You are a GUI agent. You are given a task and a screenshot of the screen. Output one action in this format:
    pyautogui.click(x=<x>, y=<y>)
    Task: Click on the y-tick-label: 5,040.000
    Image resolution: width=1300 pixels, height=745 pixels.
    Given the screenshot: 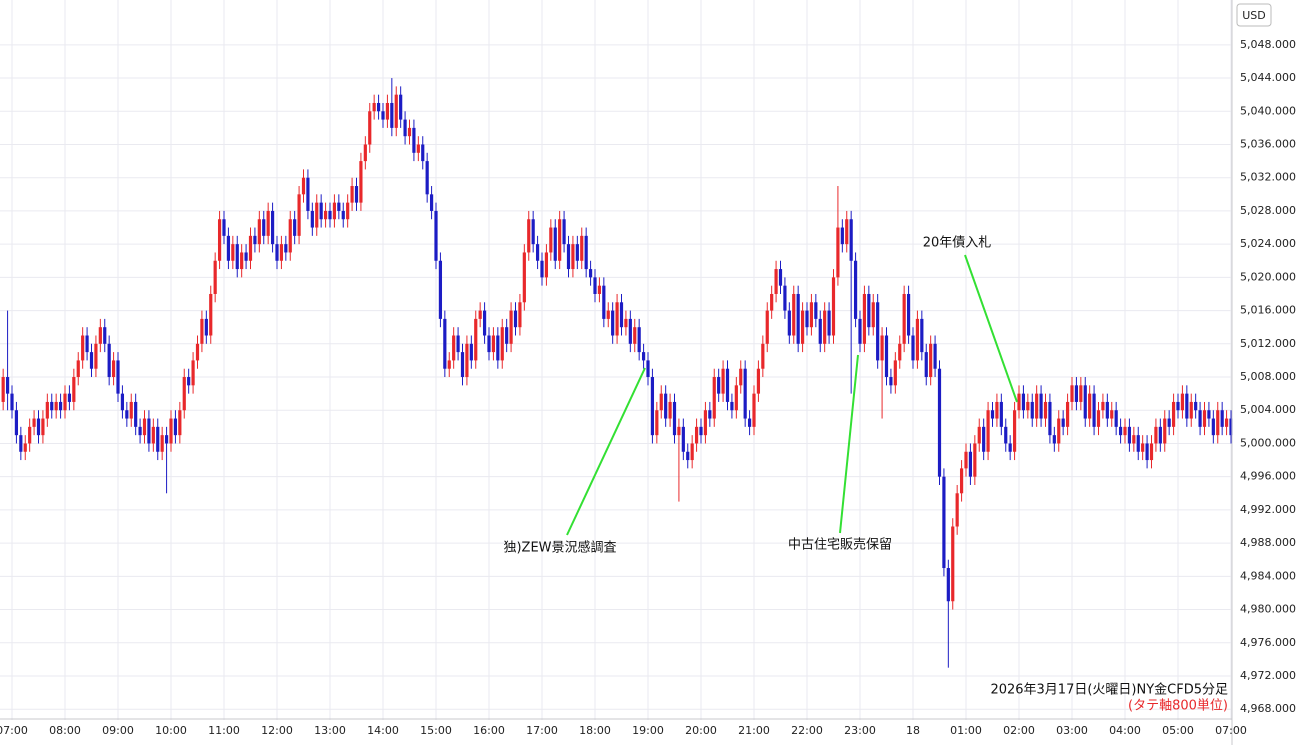 What is the action you would take?
    pyautogui.click(x=1268, y=110)
    